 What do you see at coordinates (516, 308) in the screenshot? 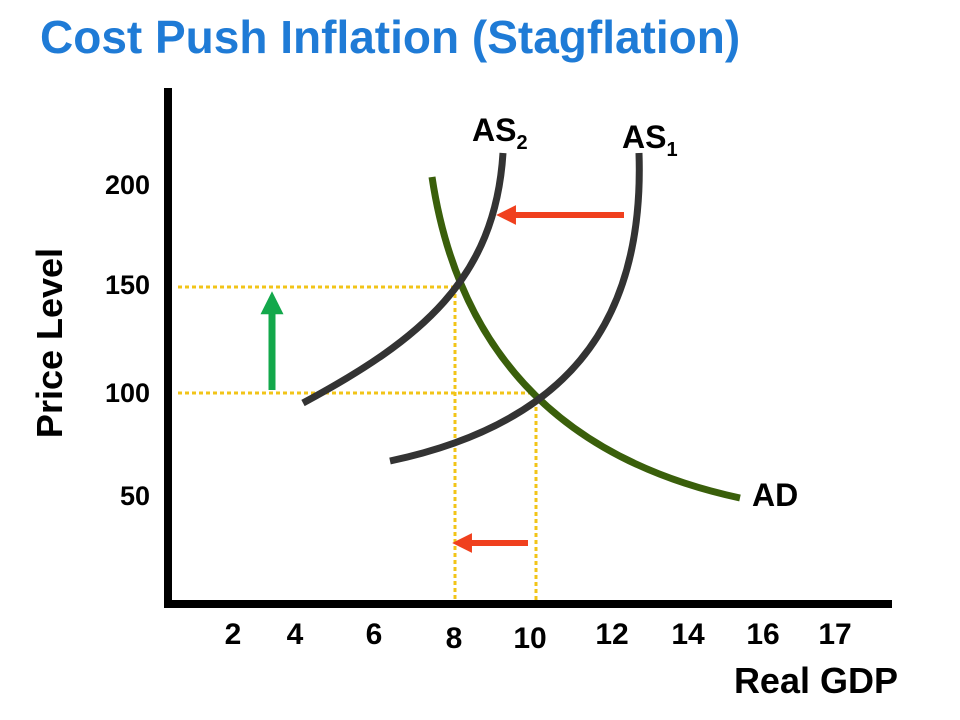
I see `as1-curve` at bounding box center [516, 308].